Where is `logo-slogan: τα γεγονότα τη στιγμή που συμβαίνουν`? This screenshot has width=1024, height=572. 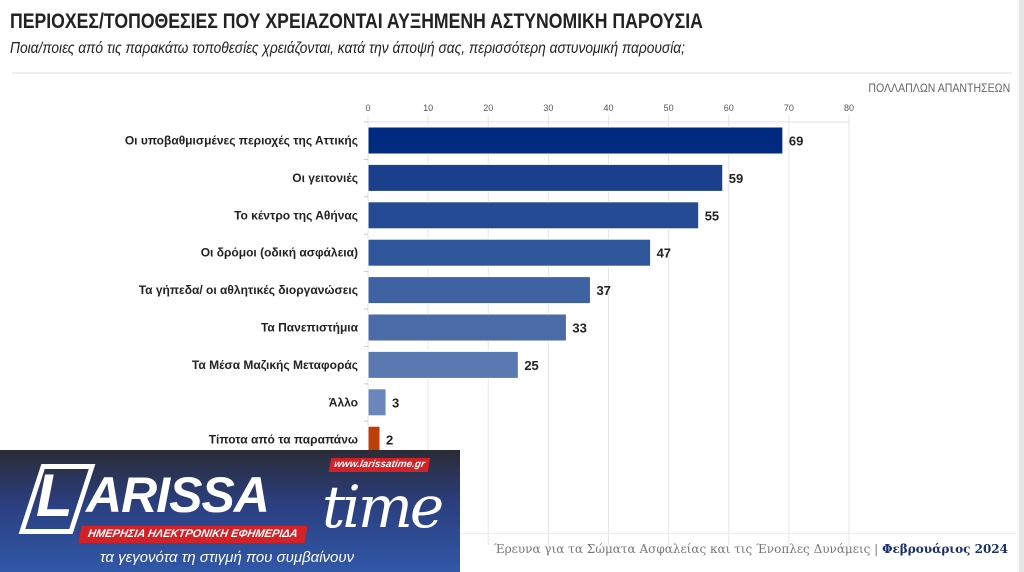
logo-slogan: τα γεγονότα τη στιγμή που συμβαίνουν is located at coordinates (227, 557).